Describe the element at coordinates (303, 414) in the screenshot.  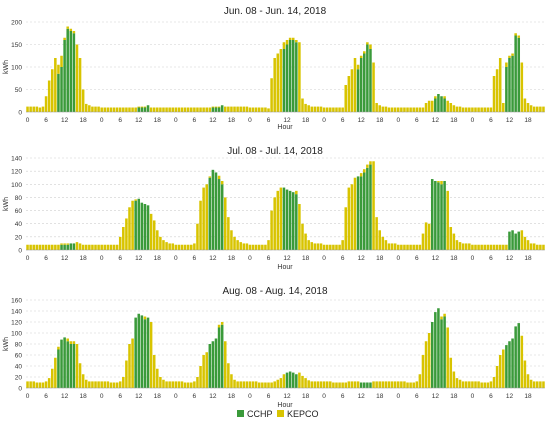
I see `legend-label-kepco: KEPCO` at that location.